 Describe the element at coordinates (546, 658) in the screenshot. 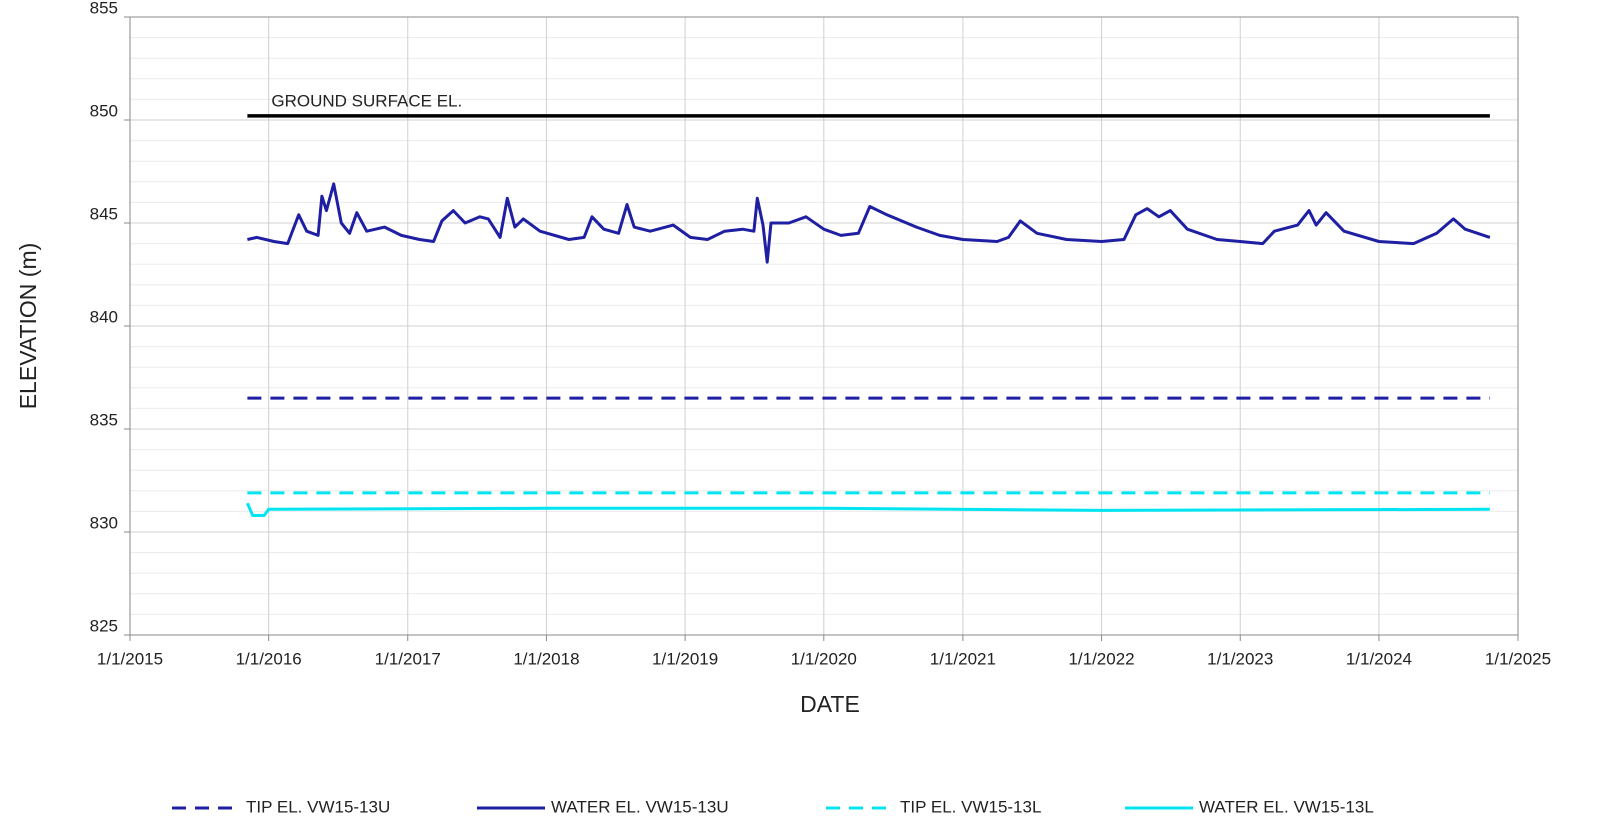

I see `x-tick-label: 1/1/2018` at that location.